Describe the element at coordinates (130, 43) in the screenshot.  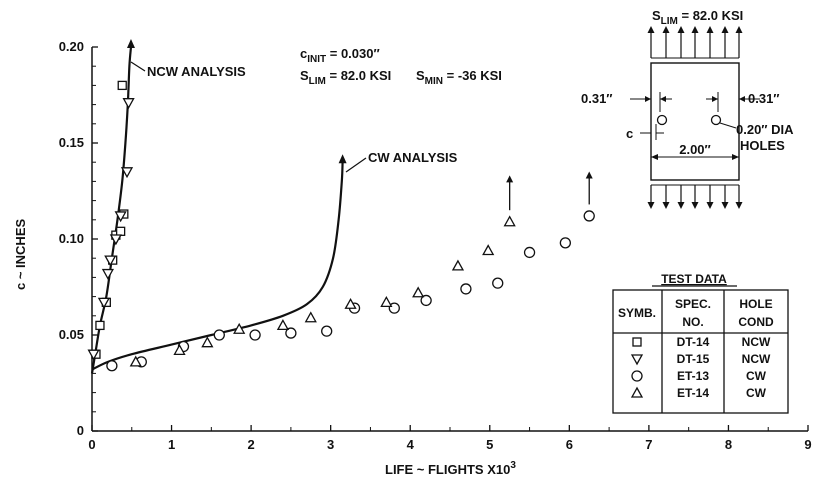
I see `ncw-analysis-curve-arrowhead` at that location.